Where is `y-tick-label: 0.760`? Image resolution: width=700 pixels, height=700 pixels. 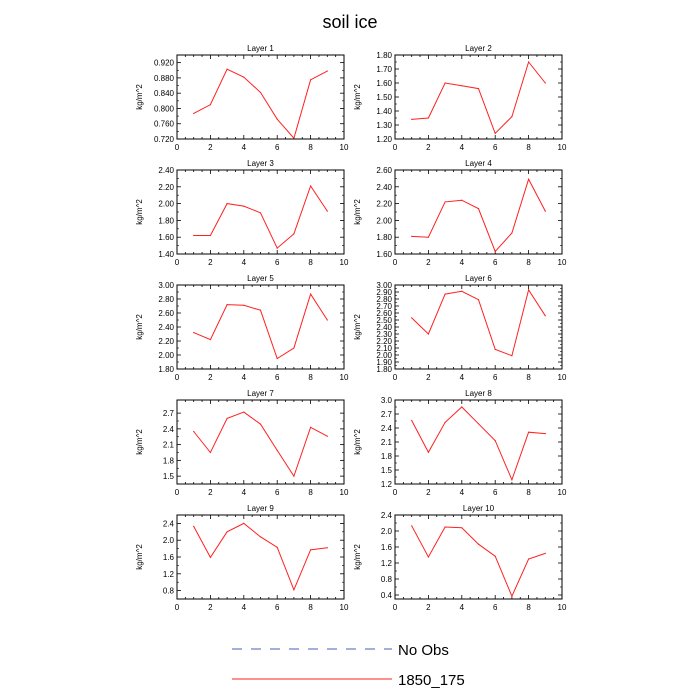 y-tick-label: 0.760 is located at coordinates (164, 124).